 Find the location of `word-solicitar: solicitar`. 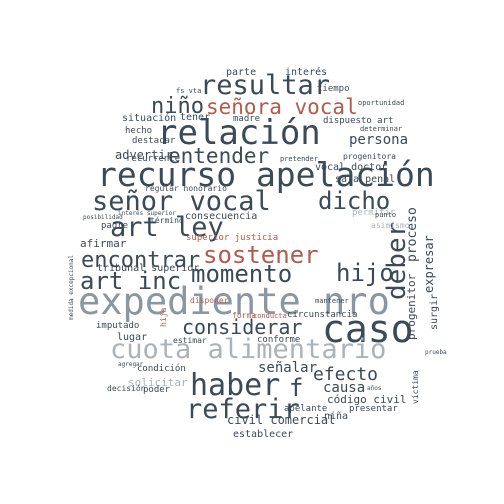

word-solicitar: solicitar is located at coordinates (158, 382).